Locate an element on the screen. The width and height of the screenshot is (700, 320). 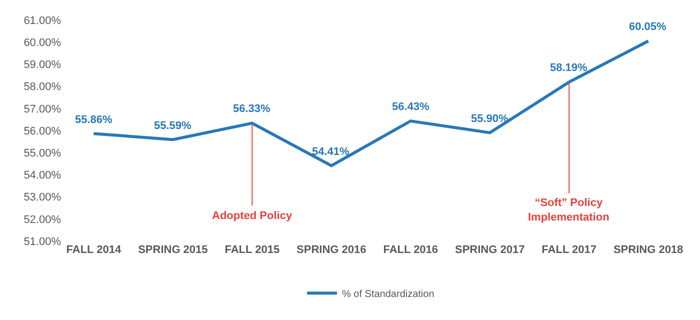
y-tick-label: 58.00% is located at coordinates (43, 87).